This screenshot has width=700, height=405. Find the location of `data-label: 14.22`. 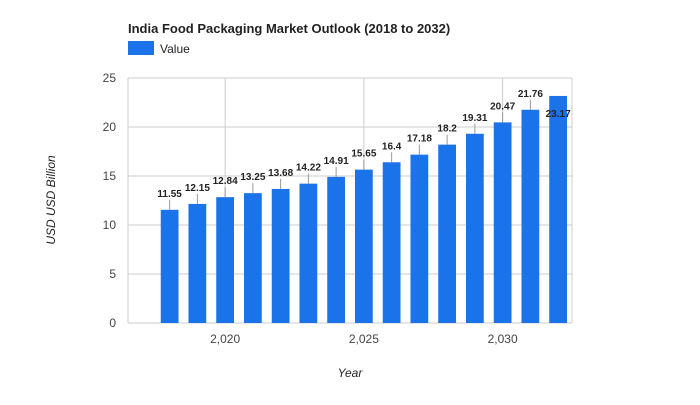

data-label: 14.22 is located at coordinates (308, 168).